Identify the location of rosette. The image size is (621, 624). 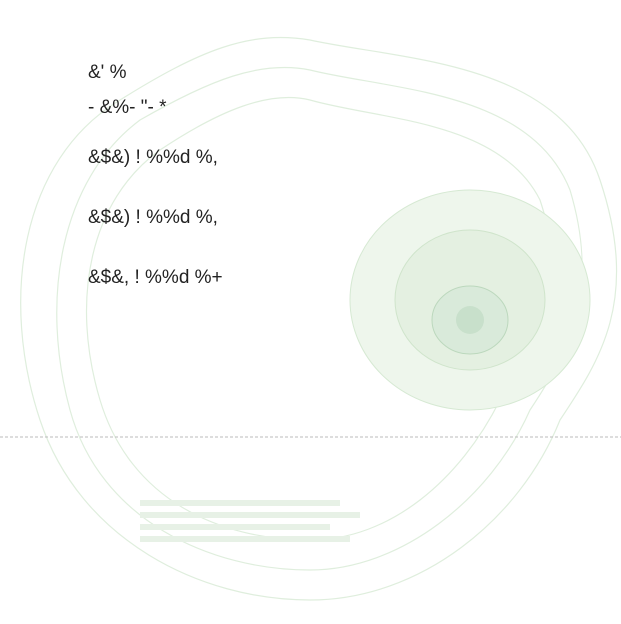
(470, 300).